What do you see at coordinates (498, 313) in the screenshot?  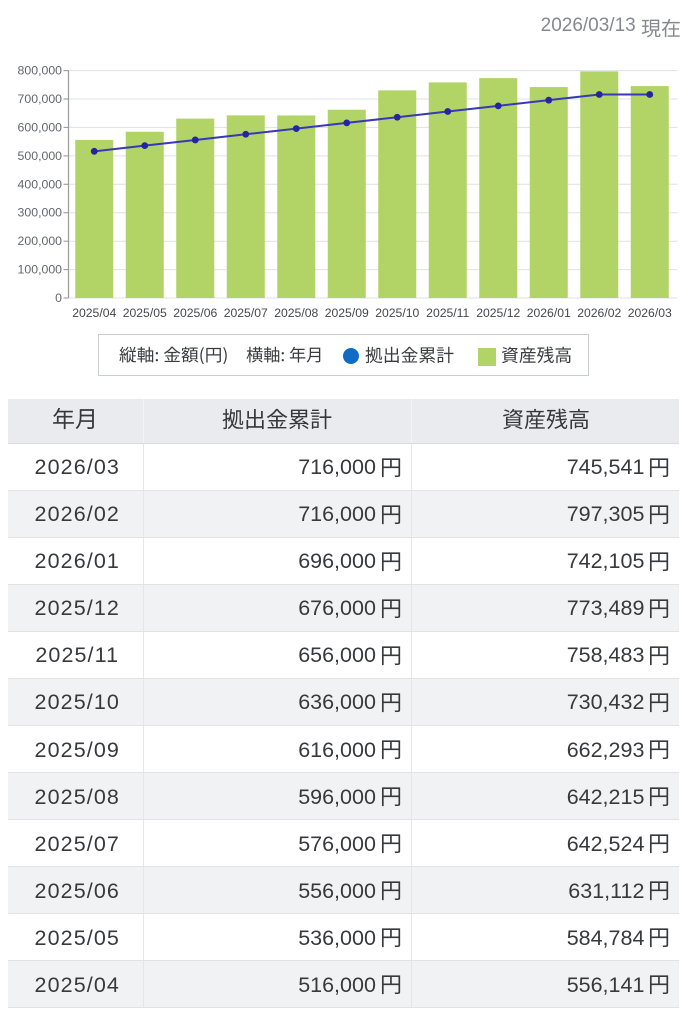 I see `svg-text: 2025/12` at bounding box center [498, 313].